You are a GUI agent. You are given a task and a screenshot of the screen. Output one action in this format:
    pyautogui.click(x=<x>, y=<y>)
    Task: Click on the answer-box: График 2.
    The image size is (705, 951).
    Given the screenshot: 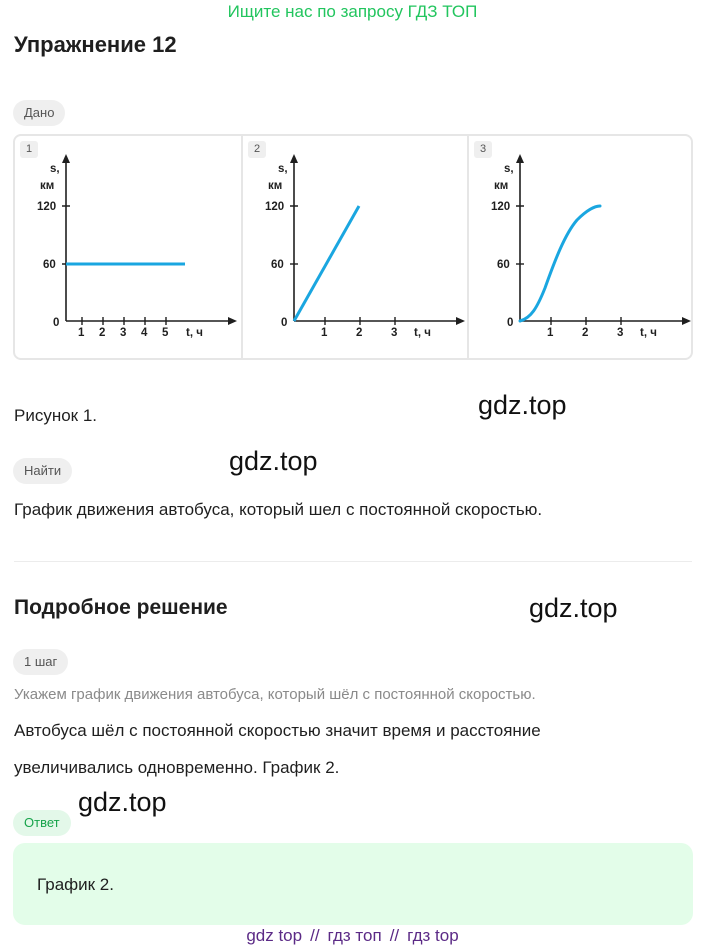 What is the action you would take?
    pyautogui.click(x=353, y=884)
    